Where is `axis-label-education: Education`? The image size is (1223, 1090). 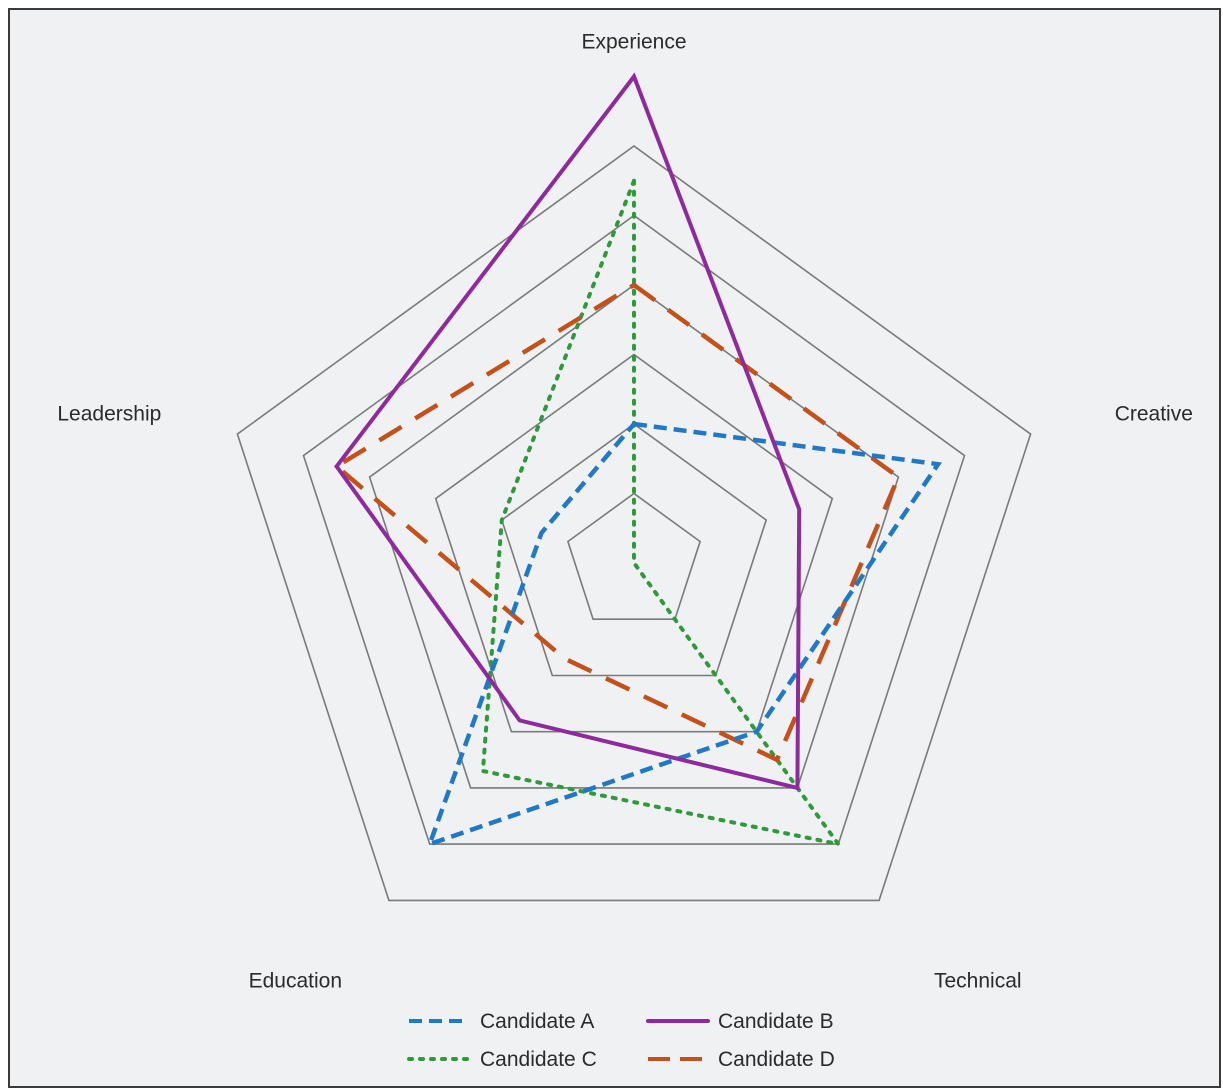
axis-label-education: Education is located at coordinates (295, 981).